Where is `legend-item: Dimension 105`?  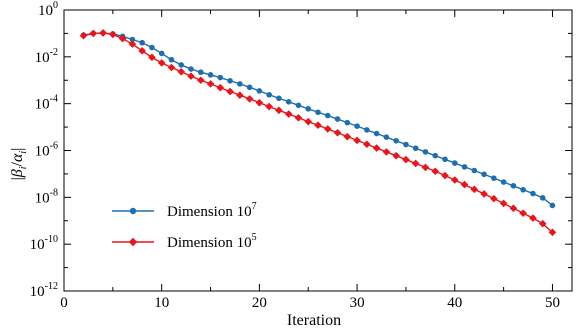
legend-item: Dimension 105 is located at coordinates (184, 241).